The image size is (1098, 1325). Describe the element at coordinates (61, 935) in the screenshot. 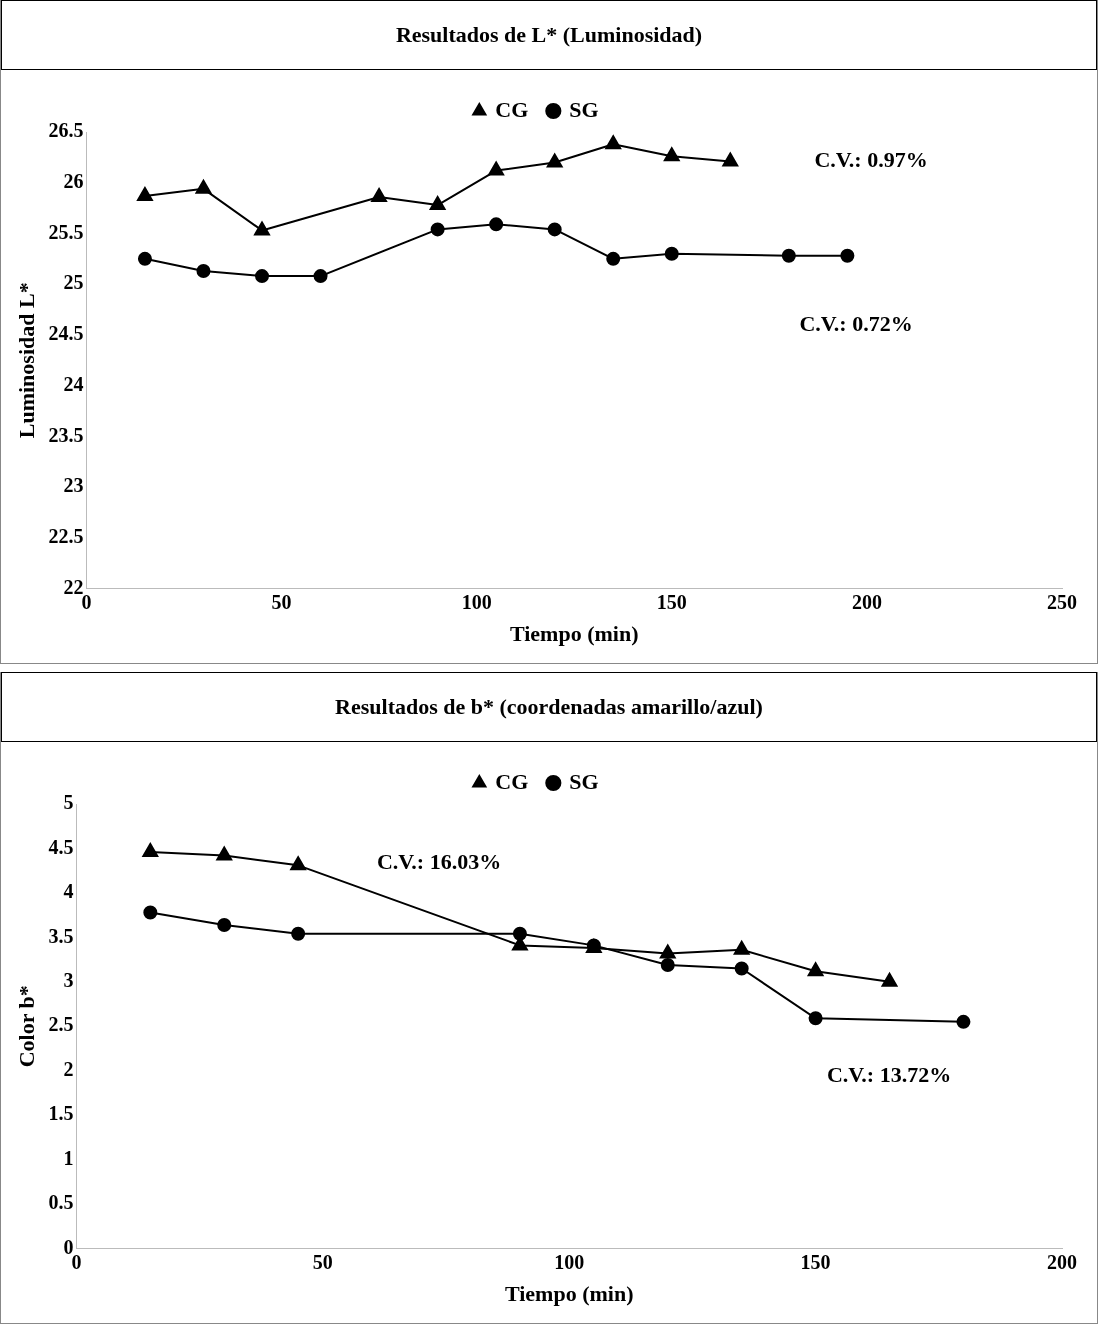

I see `y-tick-label: 3.5` at that location.